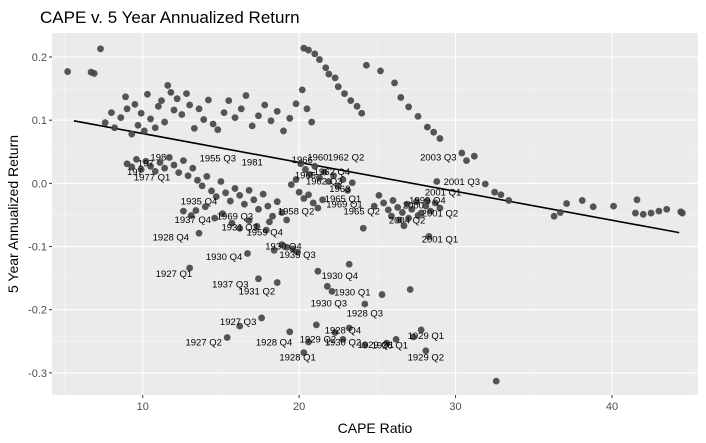  Describe the element at coordinates (230, 284) in the screenshot. I see `point-label: 1937 Q3` at that location.